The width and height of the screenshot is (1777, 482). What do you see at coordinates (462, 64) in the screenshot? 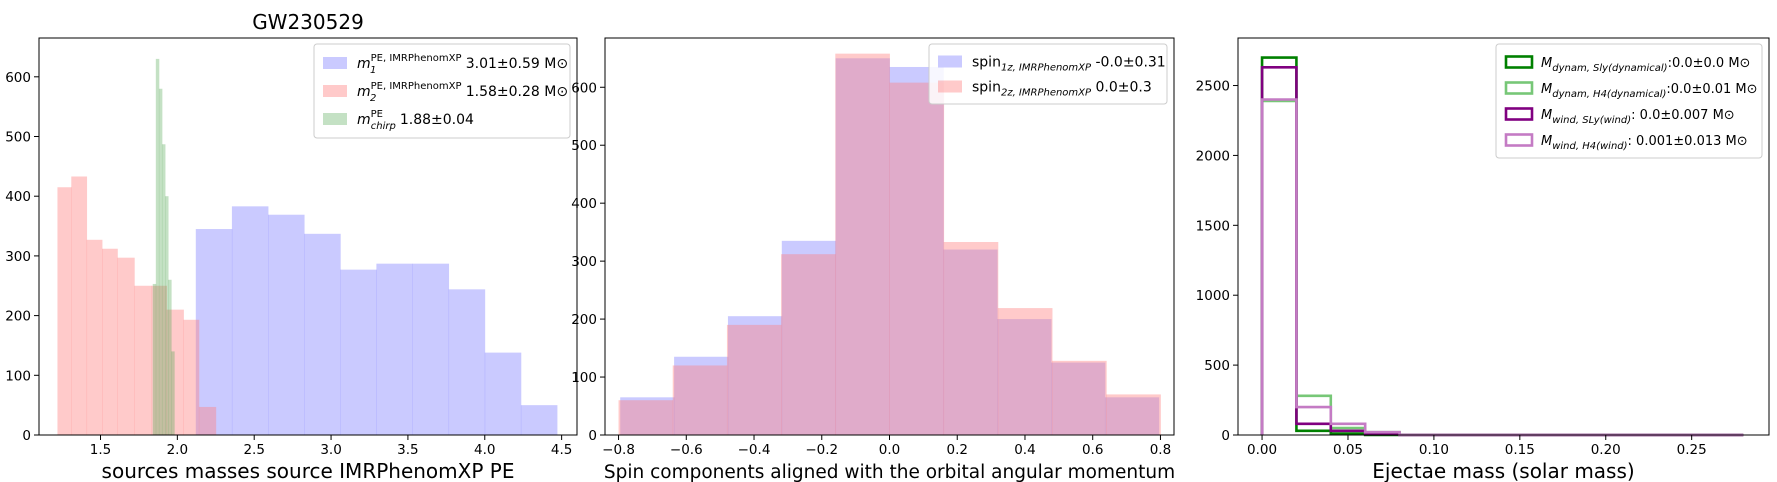
I see `legend-label: mPE, IMRPhenomXP 1 3.01±0.59 M⊙` at bounding box center [462, 64].